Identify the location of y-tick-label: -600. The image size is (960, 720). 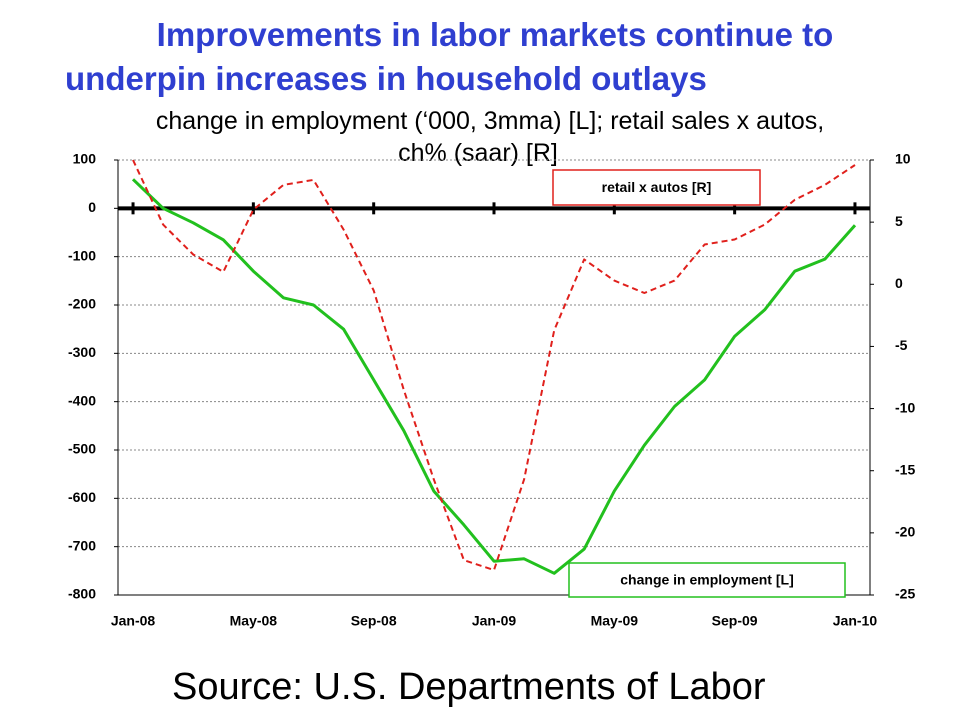
(82, 497).